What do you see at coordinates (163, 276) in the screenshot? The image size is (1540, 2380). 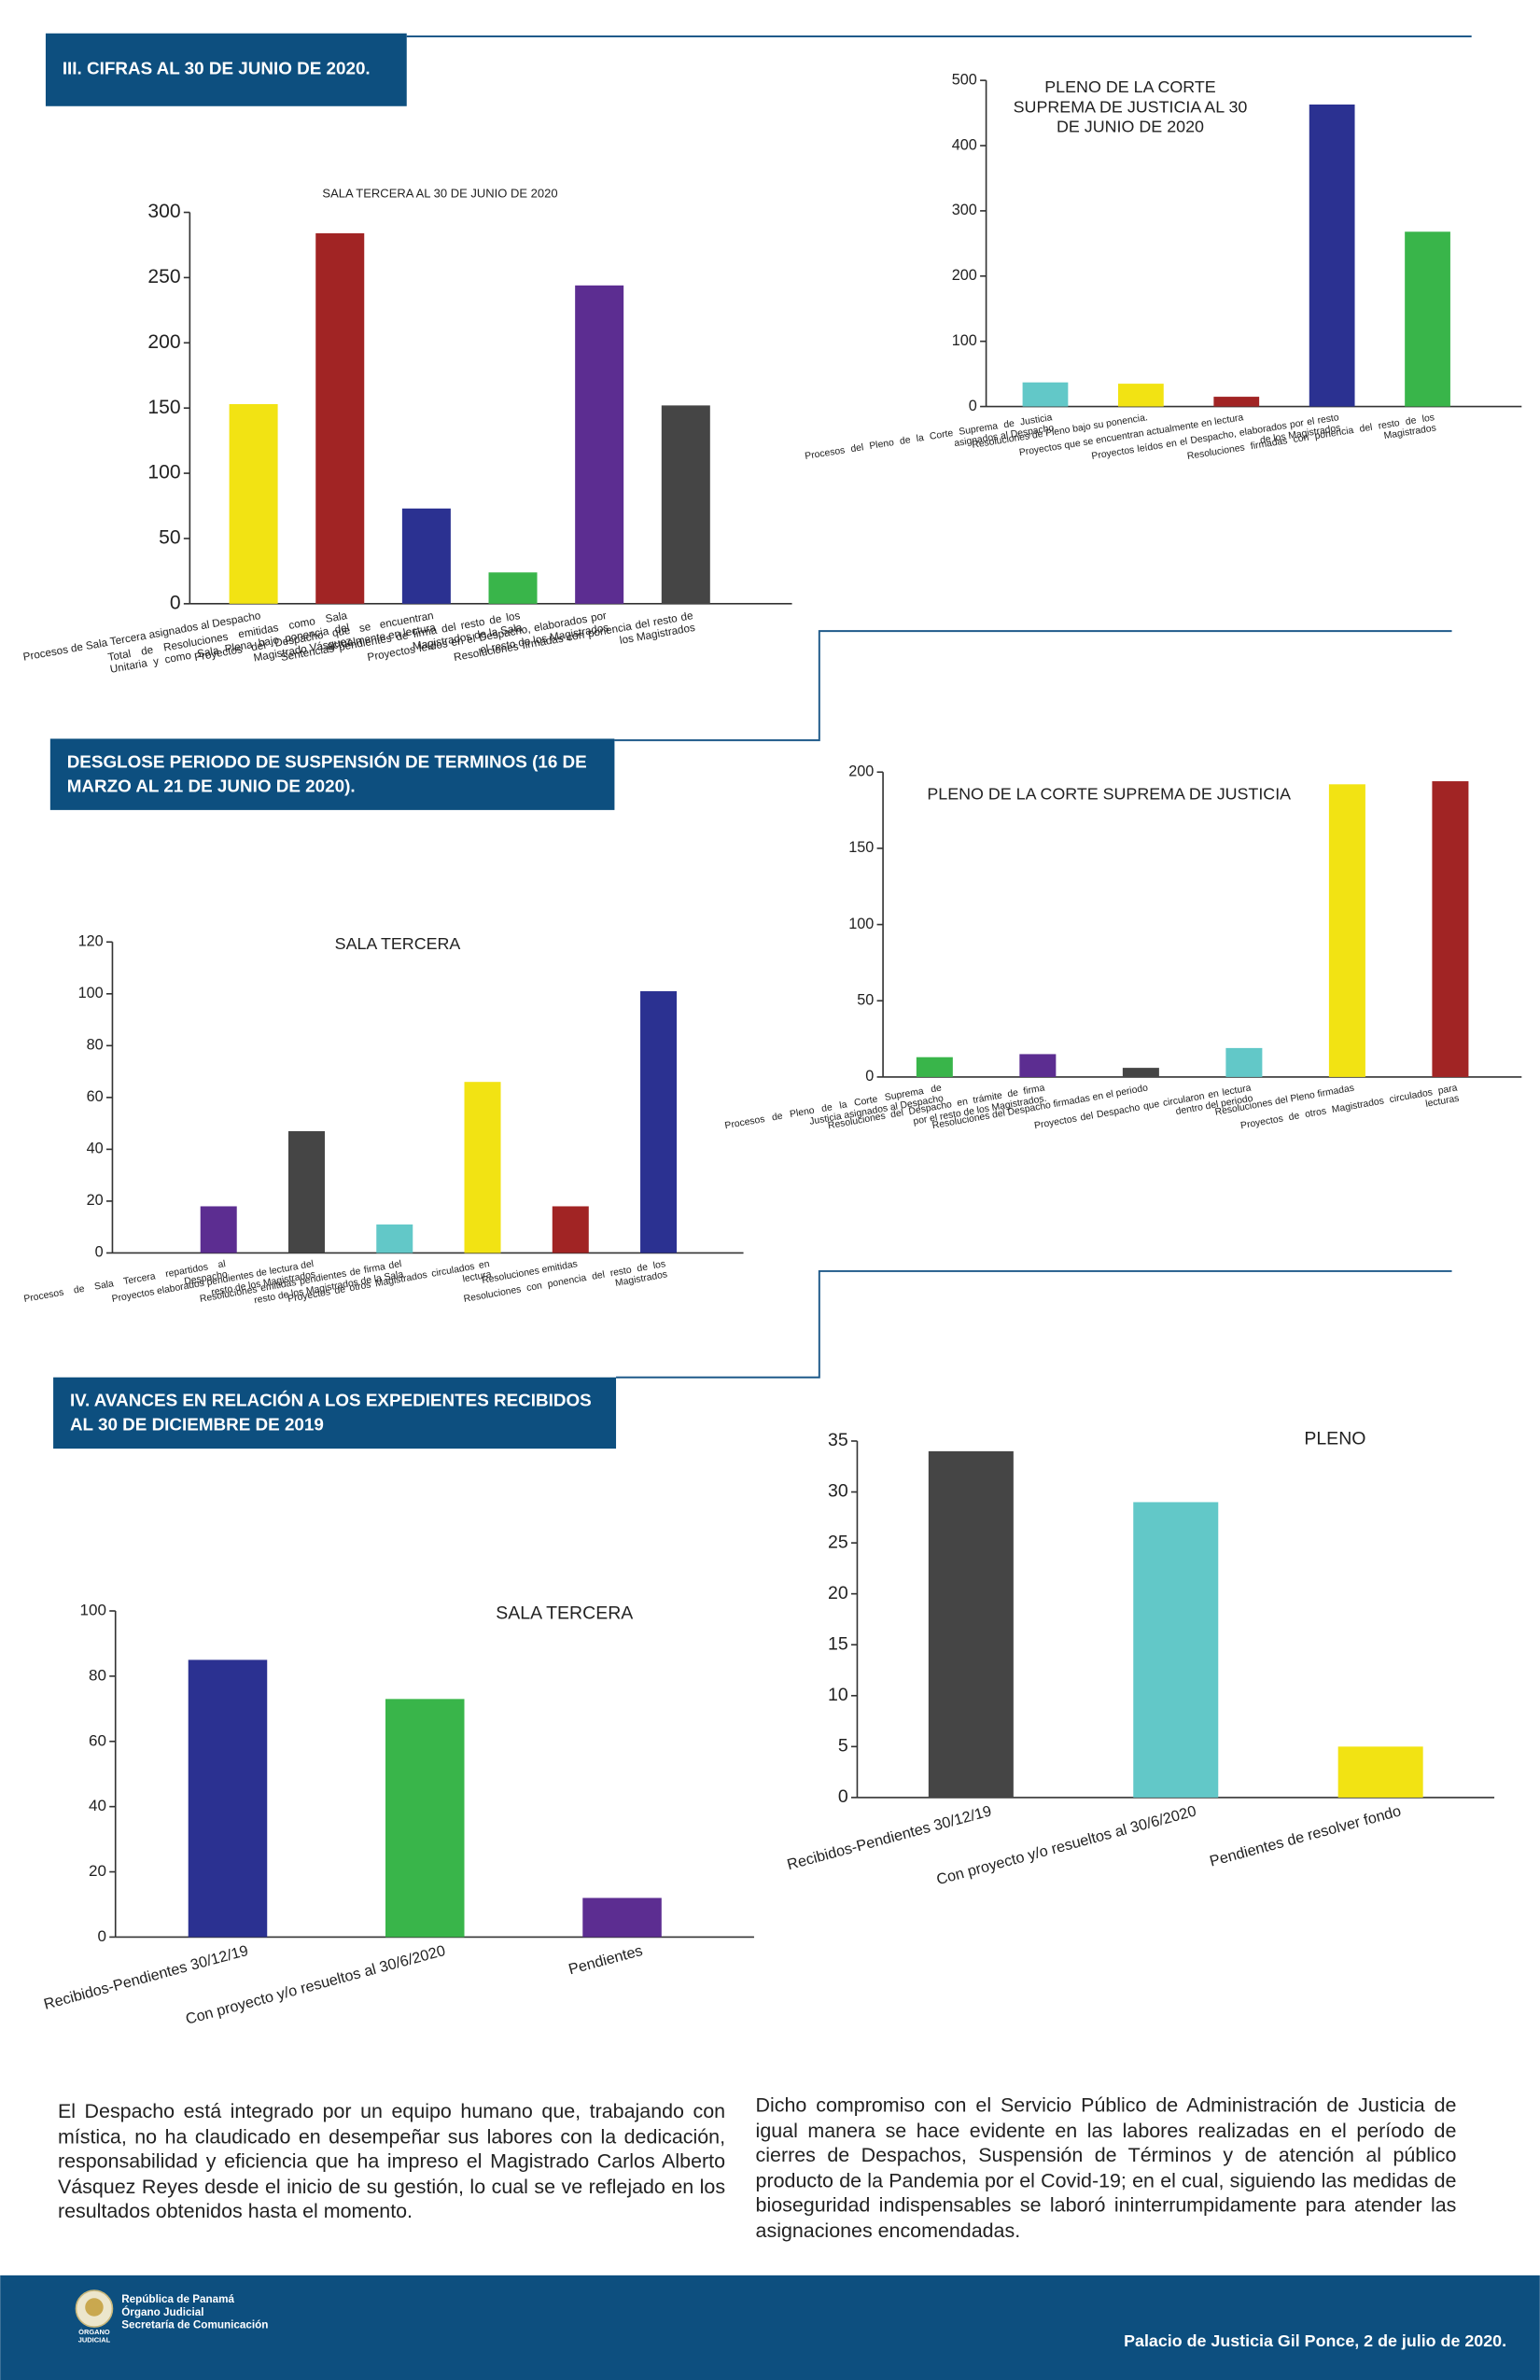 I see `y-tick-label: 250` at bounding box center [163, 276].